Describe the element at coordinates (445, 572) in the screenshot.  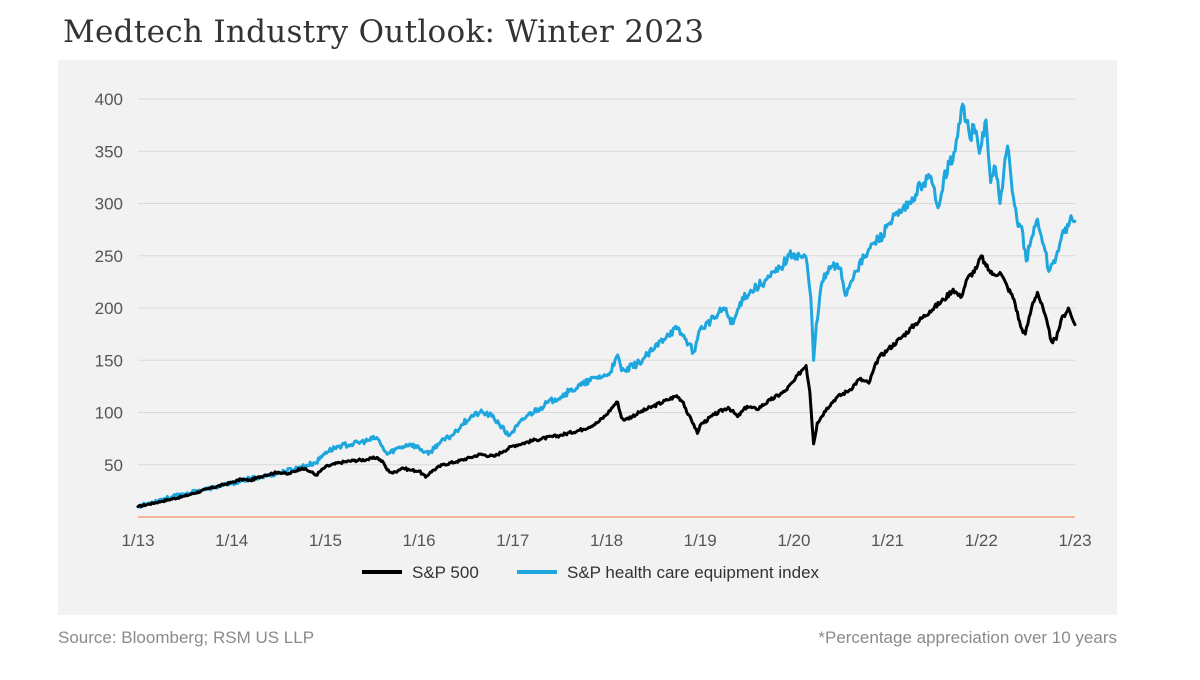
I see `legend-label-sp500: S&P 500` at that location.